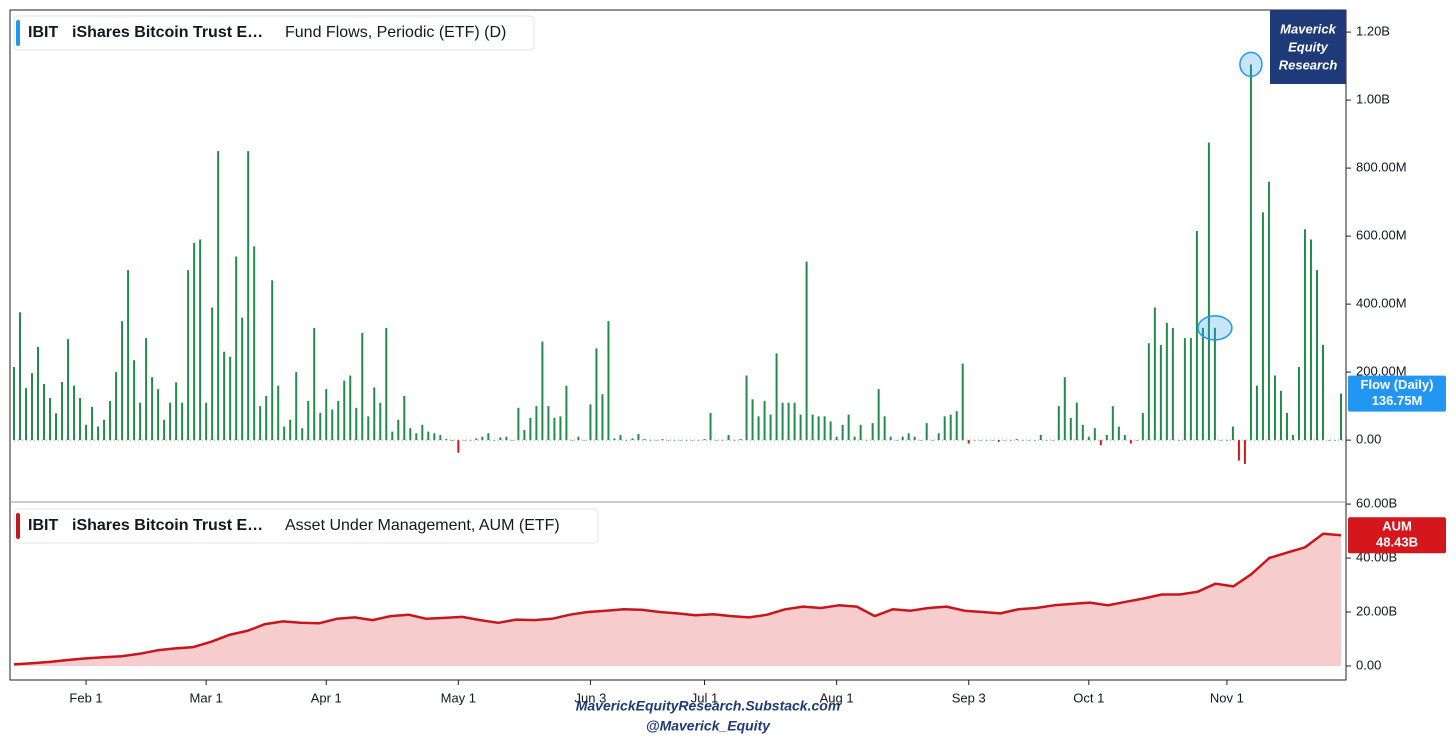 The height and width of the screenshot is (752, 1456). What do you see at coordinates (1381, 167) in the screenshot?
I see `y-tick-label: 800.00M` at bounding box center [1381, 167].